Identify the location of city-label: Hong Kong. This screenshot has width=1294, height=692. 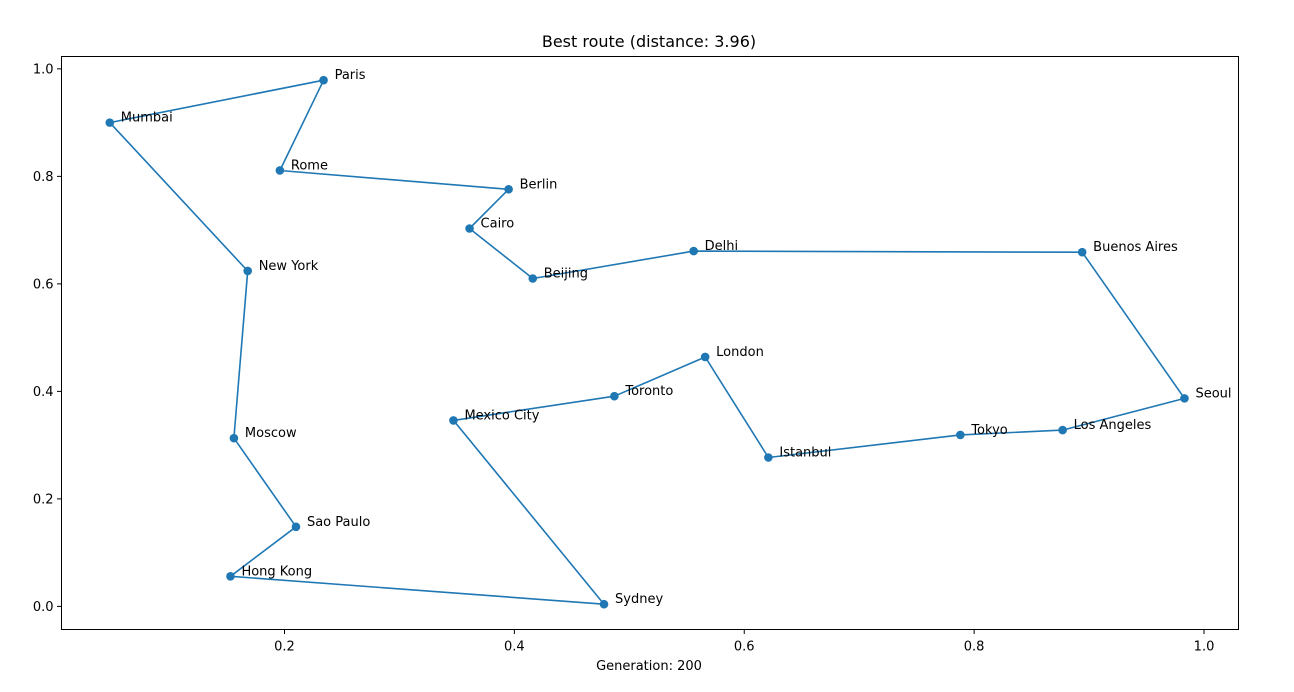
(276, 571).